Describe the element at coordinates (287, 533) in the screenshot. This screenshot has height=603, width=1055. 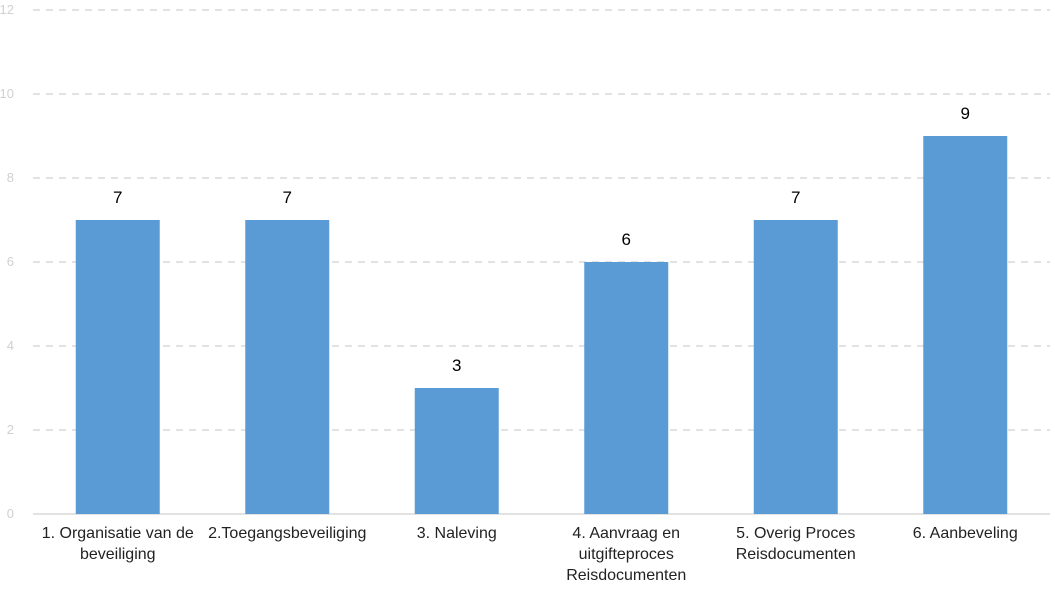
I see `x-category-label: 2.Toegangsbeveiliging` at that location.